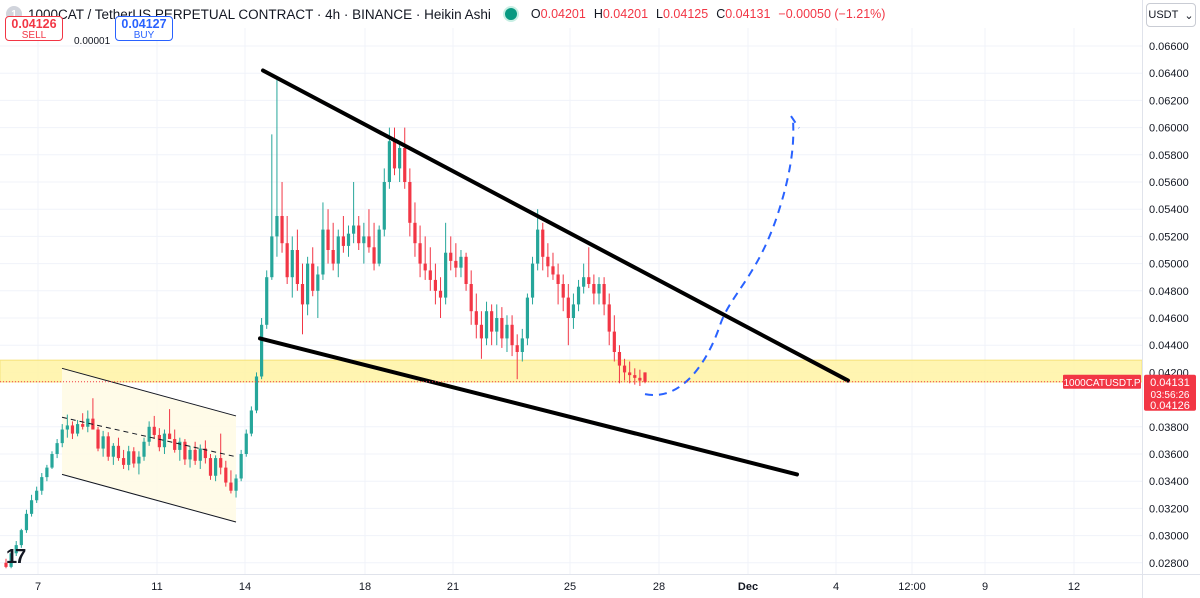  What do you see at coordinates (34, 28) in the screenshot?
I see `sell-button: 0.04126 SELL` at bounding box center [34, 28].